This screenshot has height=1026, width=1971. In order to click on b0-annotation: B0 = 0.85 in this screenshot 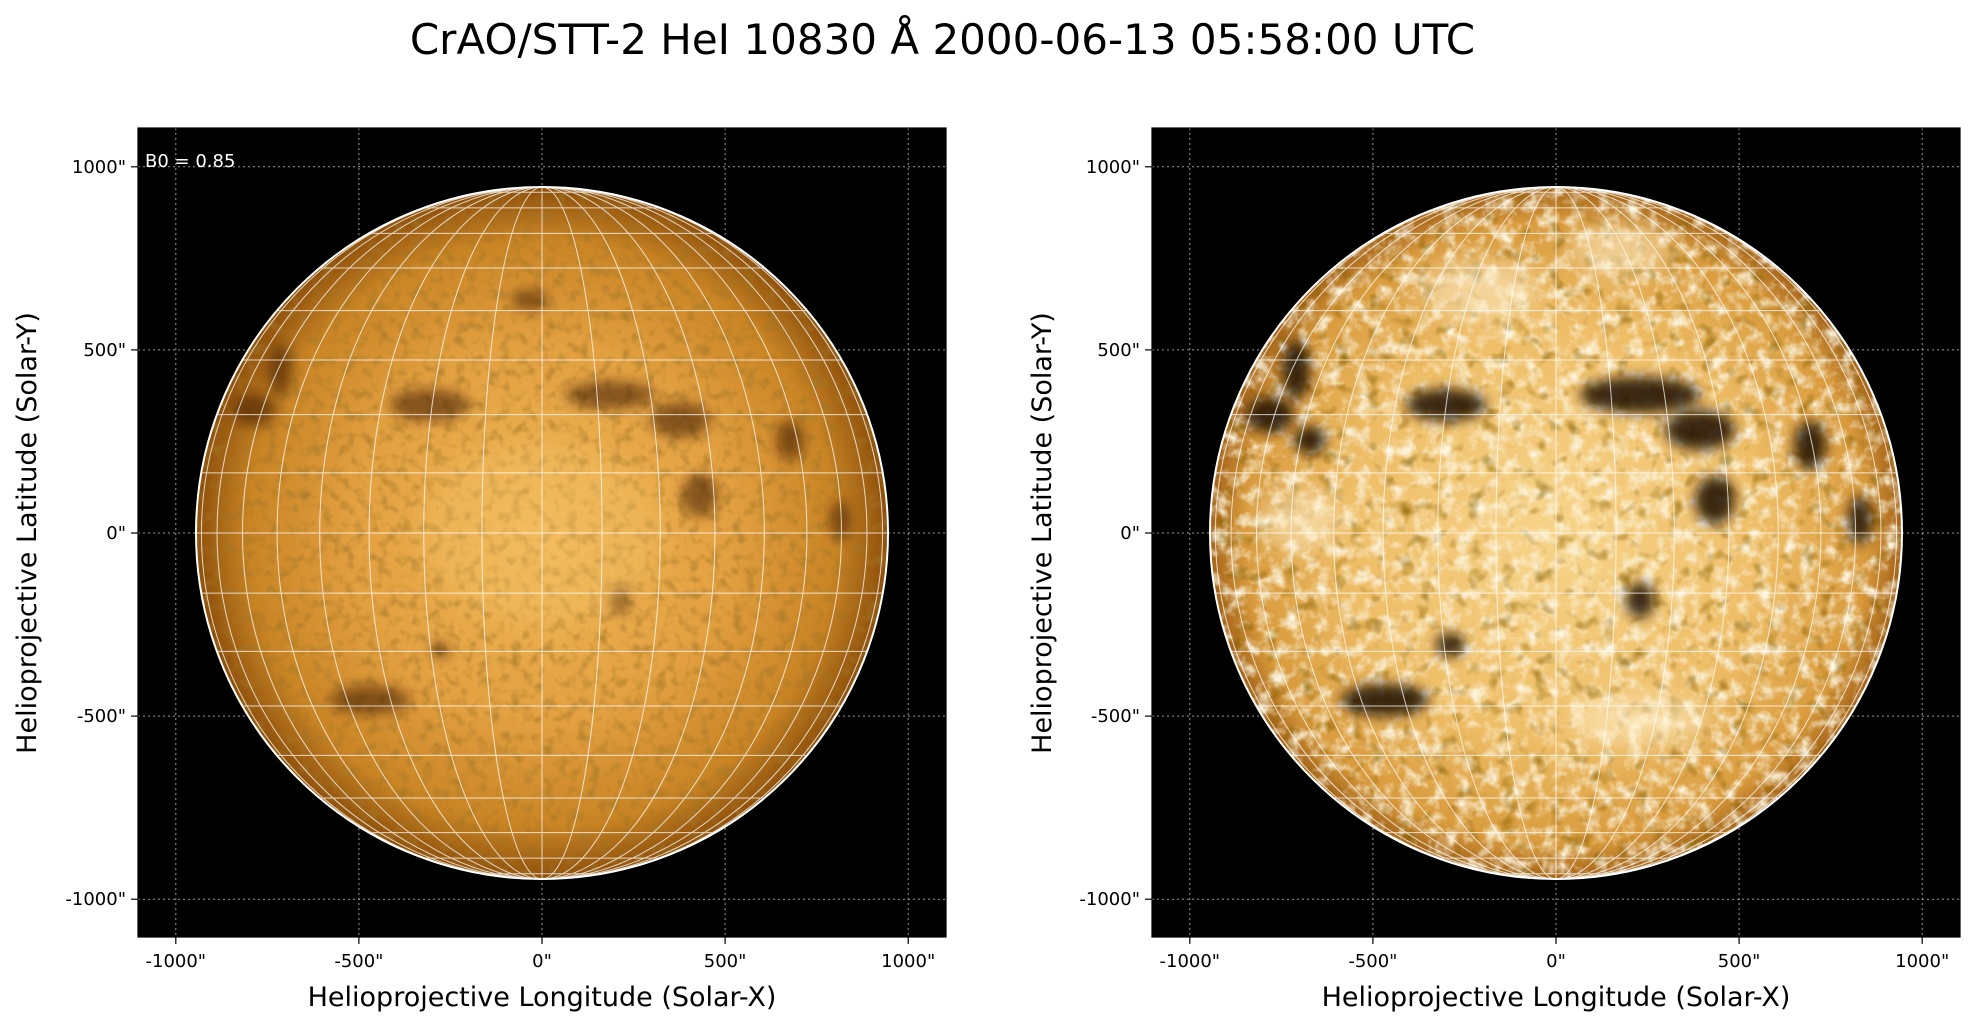, I will do `click(190, 161)`.